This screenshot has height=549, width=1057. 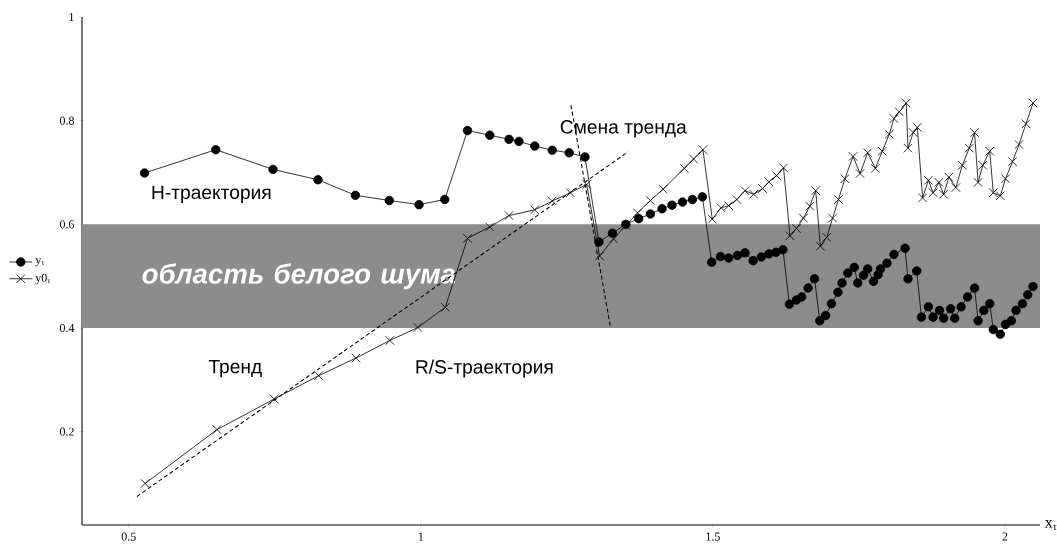 What do you see at coordinates (713, 536) in the screenshot?
I see `x-tick-label: 1.5` at bounding box center [713, 536].